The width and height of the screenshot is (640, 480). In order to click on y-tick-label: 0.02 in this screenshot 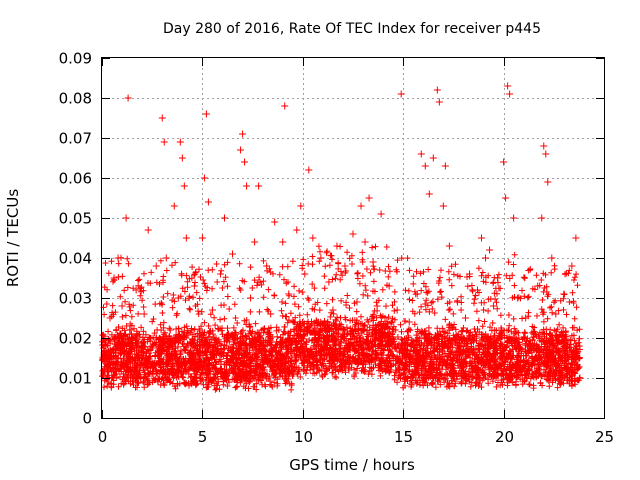, I will do `click(75, 339)`.